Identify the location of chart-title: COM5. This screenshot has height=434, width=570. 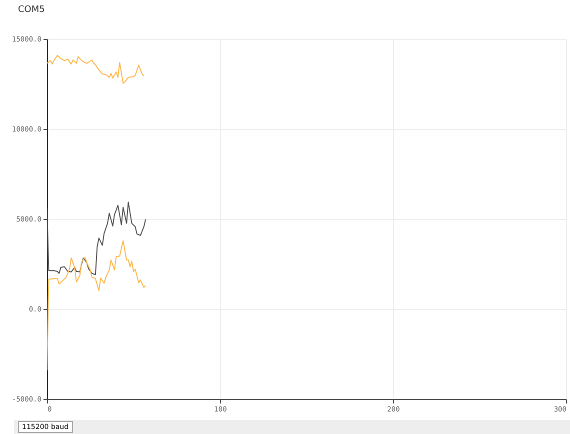
(31, 10).